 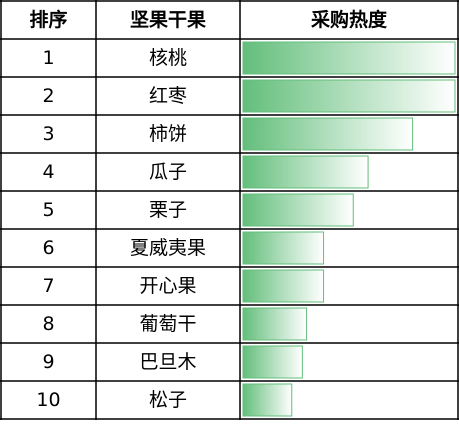 I want to click on rank: 7, so click(x=48, y=286).